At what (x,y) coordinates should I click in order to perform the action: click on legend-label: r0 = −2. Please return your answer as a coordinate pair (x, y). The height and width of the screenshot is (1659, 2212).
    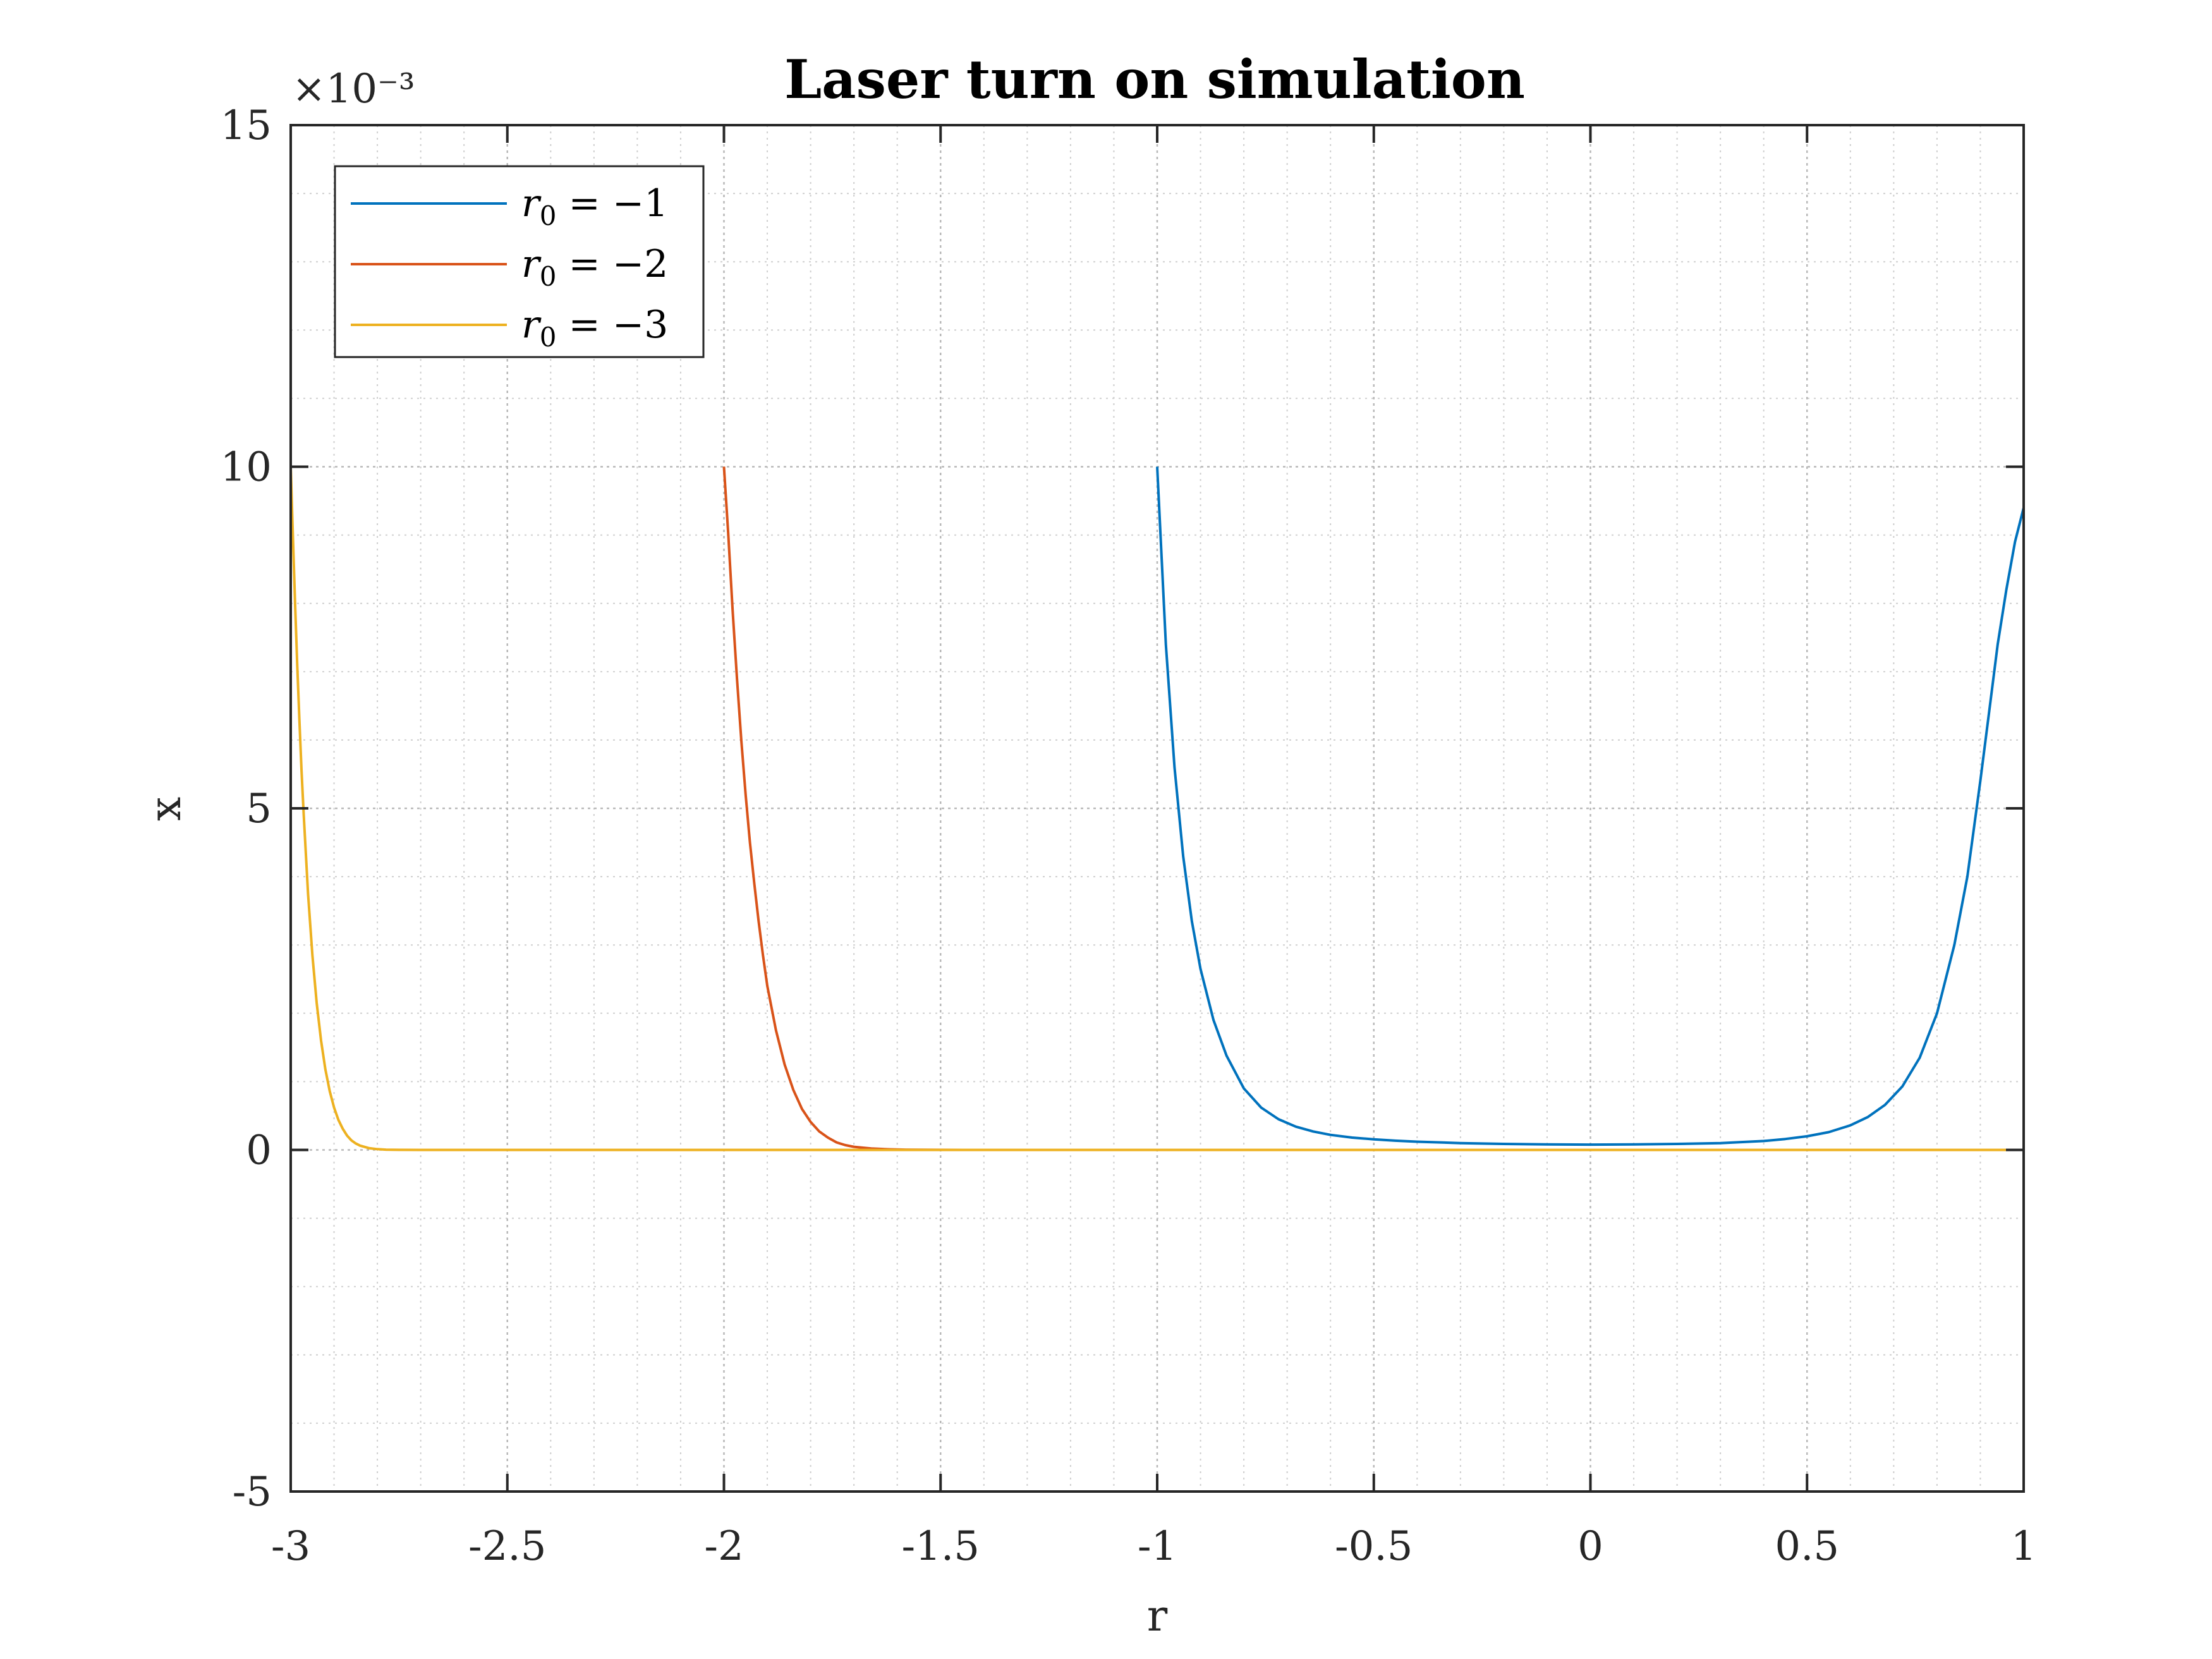
    Looking at the image, I should click on (594, 267).